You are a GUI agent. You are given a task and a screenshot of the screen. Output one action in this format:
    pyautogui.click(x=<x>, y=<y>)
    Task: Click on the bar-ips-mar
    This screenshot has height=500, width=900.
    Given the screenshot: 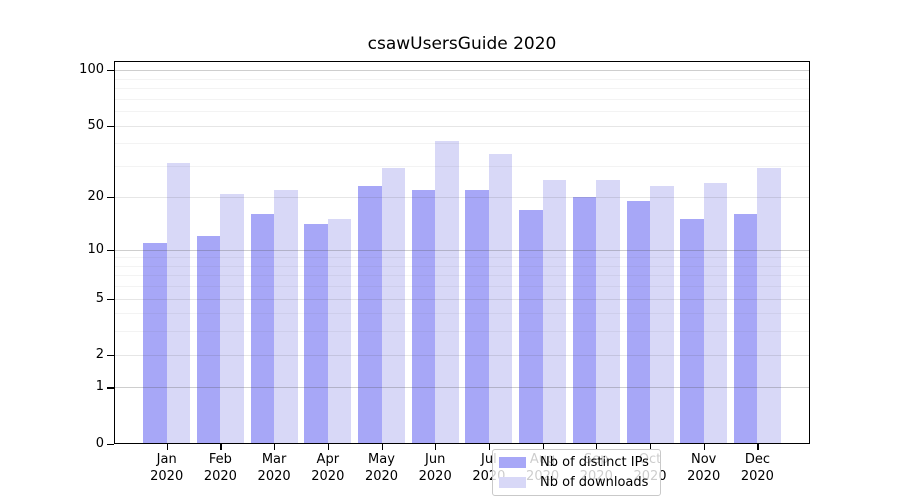 What is the action you would take?
    pyautogui.click(x=262, y=329)
    